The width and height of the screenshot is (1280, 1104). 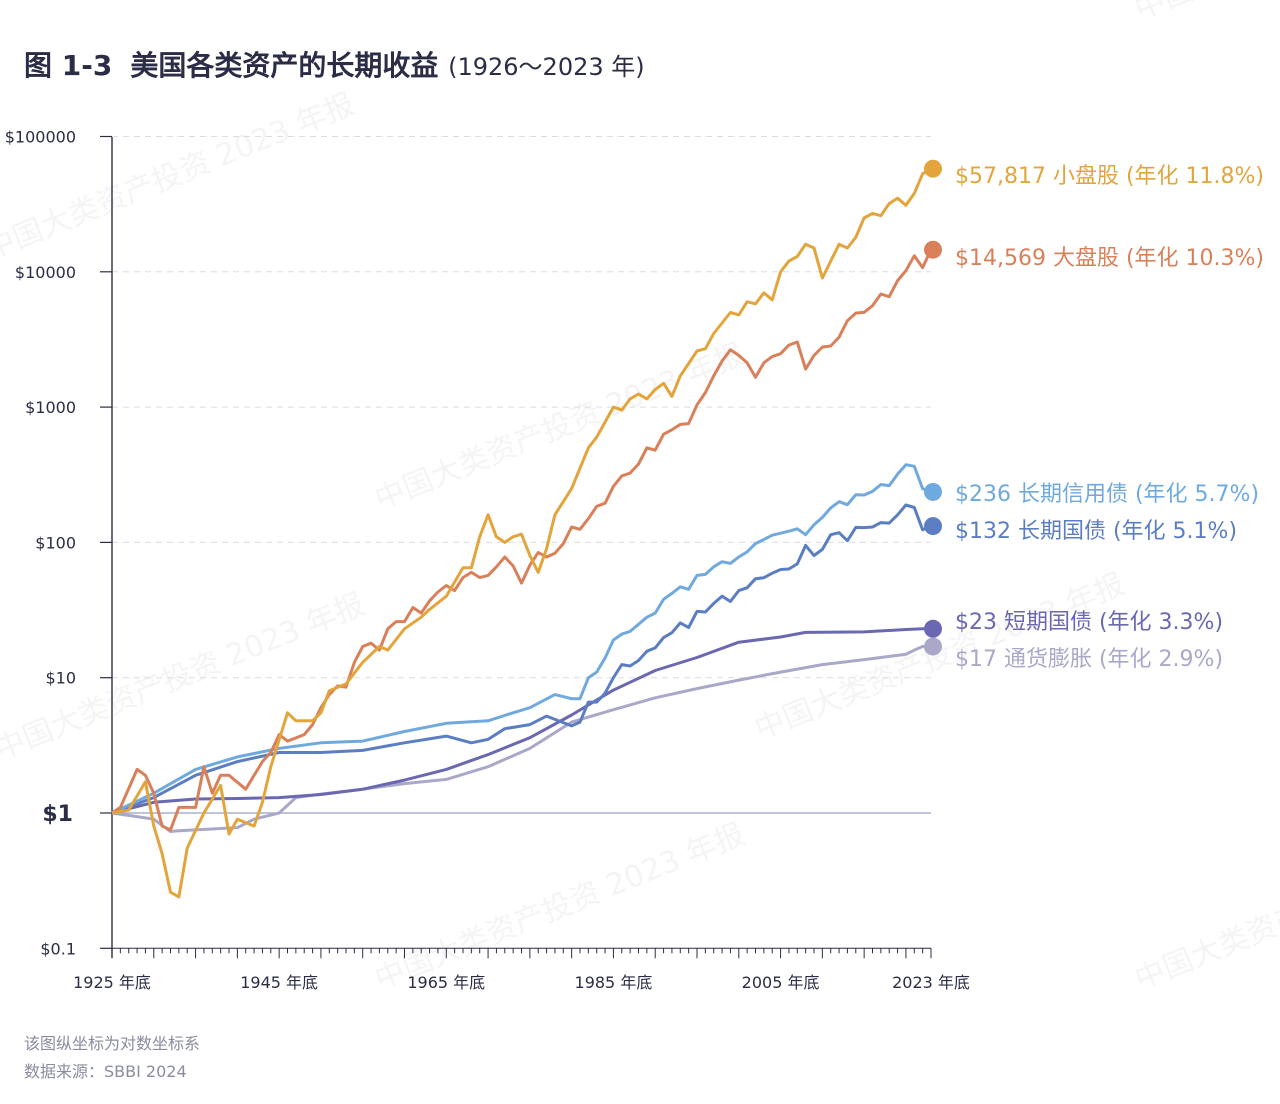 I want to click on x-tick-label: 1945 年底, so click(x=279, y=982).